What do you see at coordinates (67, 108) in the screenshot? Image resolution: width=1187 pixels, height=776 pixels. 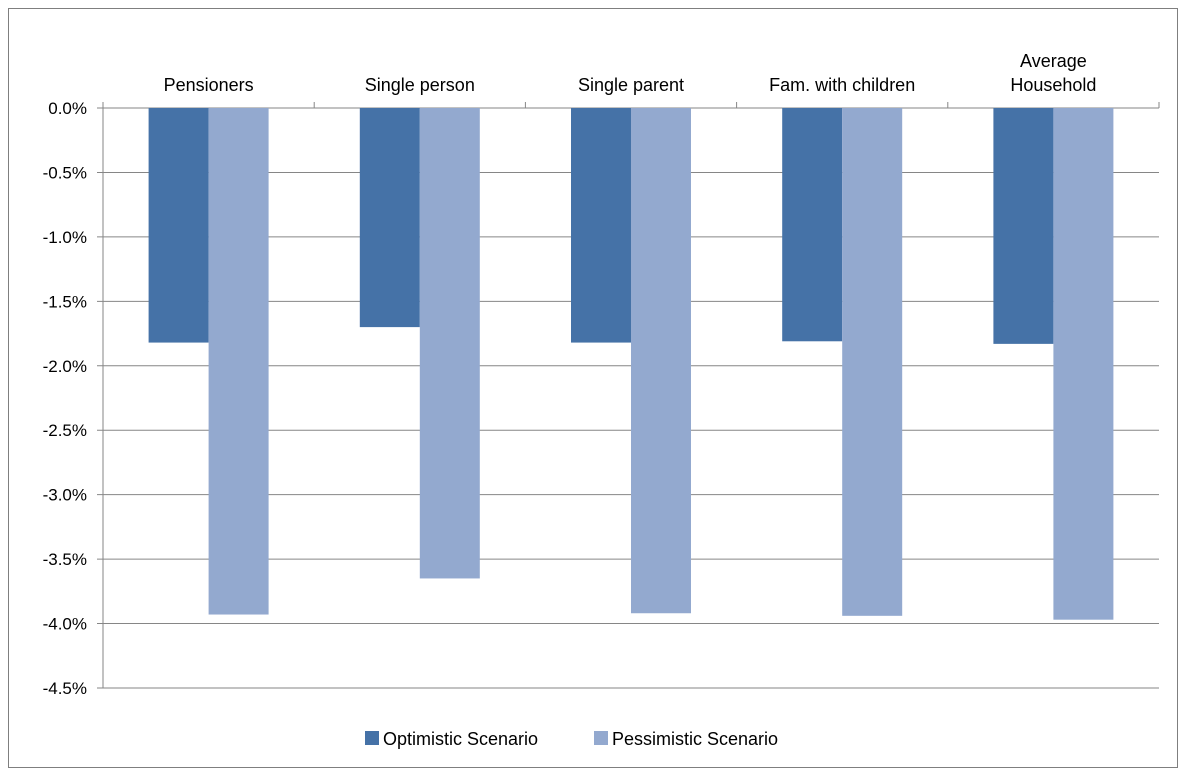 I see `y-tick-label: 0.0%` at bounding box center [67, 108].